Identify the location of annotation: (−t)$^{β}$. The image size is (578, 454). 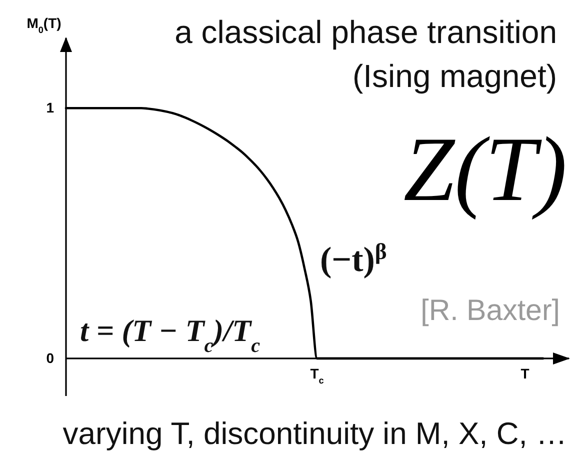
(353, 258).